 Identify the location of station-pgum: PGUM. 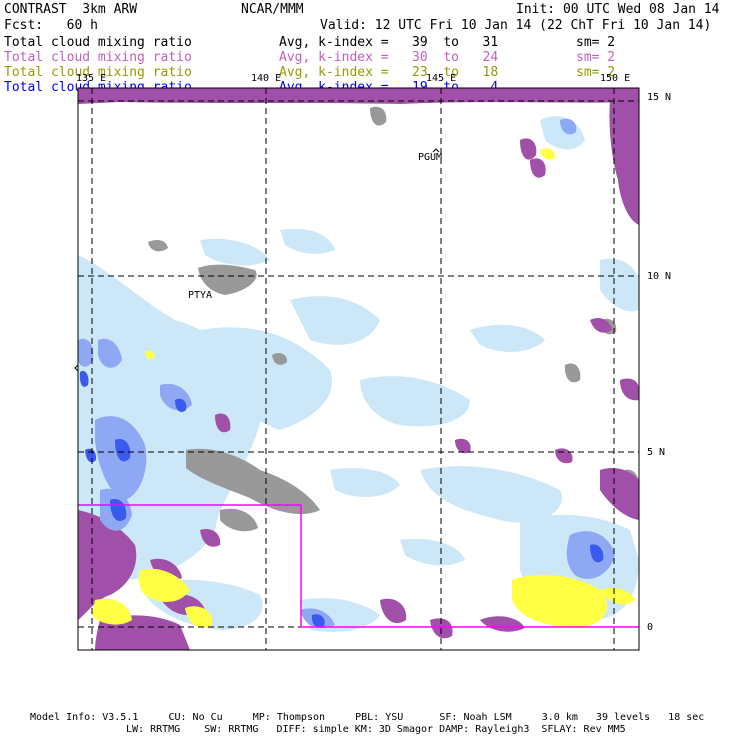
(430, 157).